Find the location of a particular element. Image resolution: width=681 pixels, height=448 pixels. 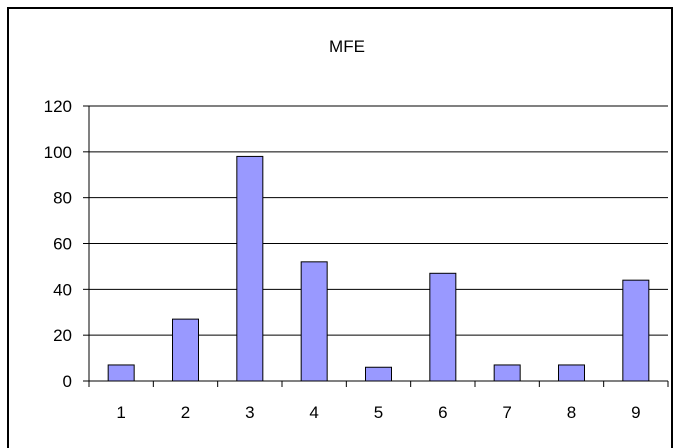

y-tick-label: 60 is located at coordinates (62, 244).